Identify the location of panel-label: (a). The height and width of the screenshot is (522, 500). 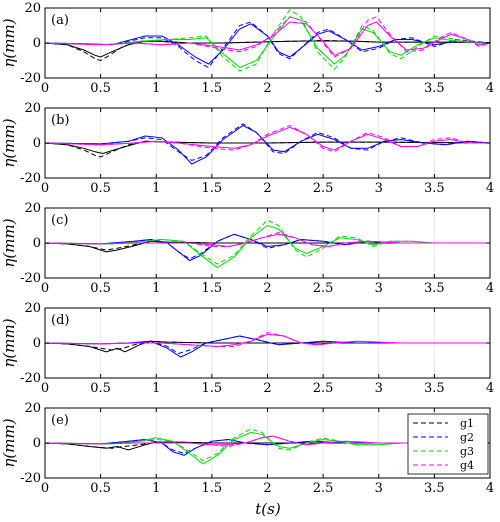
(60, 20).